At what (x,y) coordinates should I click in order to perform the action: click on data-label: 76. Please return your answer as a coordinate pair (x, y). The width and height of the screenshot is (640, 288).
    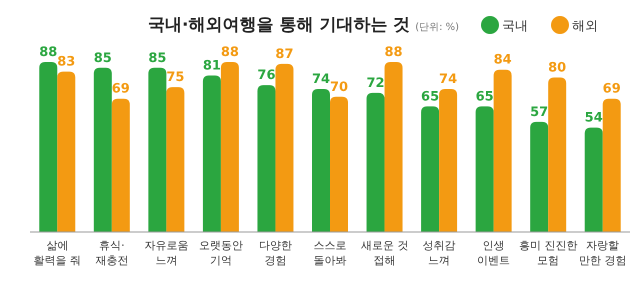
    Looking at the image, I should click on (266, 76).